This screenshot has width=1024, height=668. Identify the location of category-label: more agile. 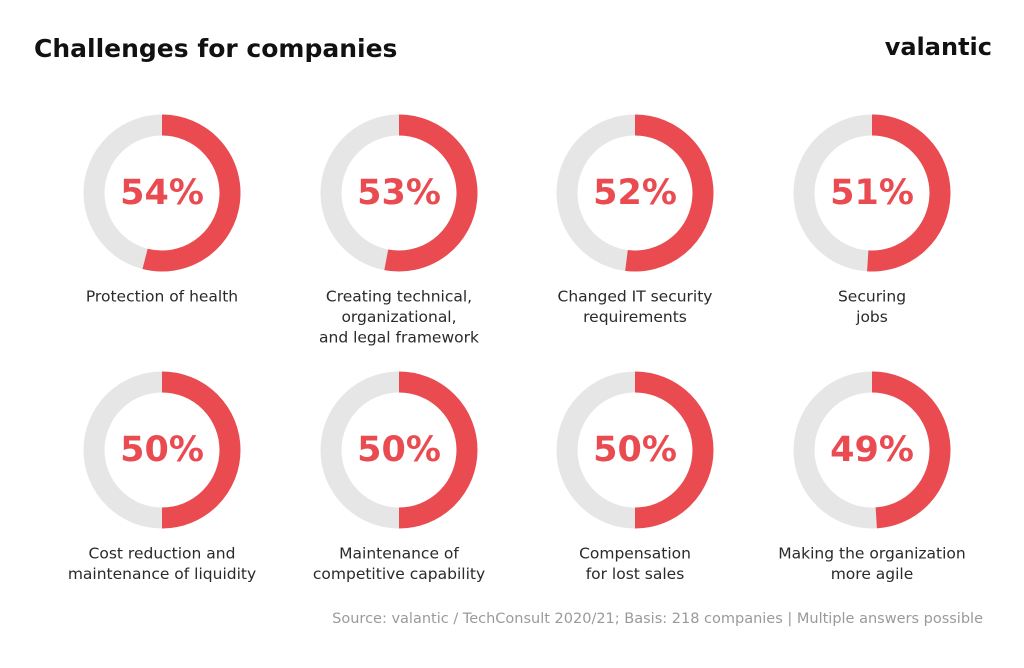
(872, 574).